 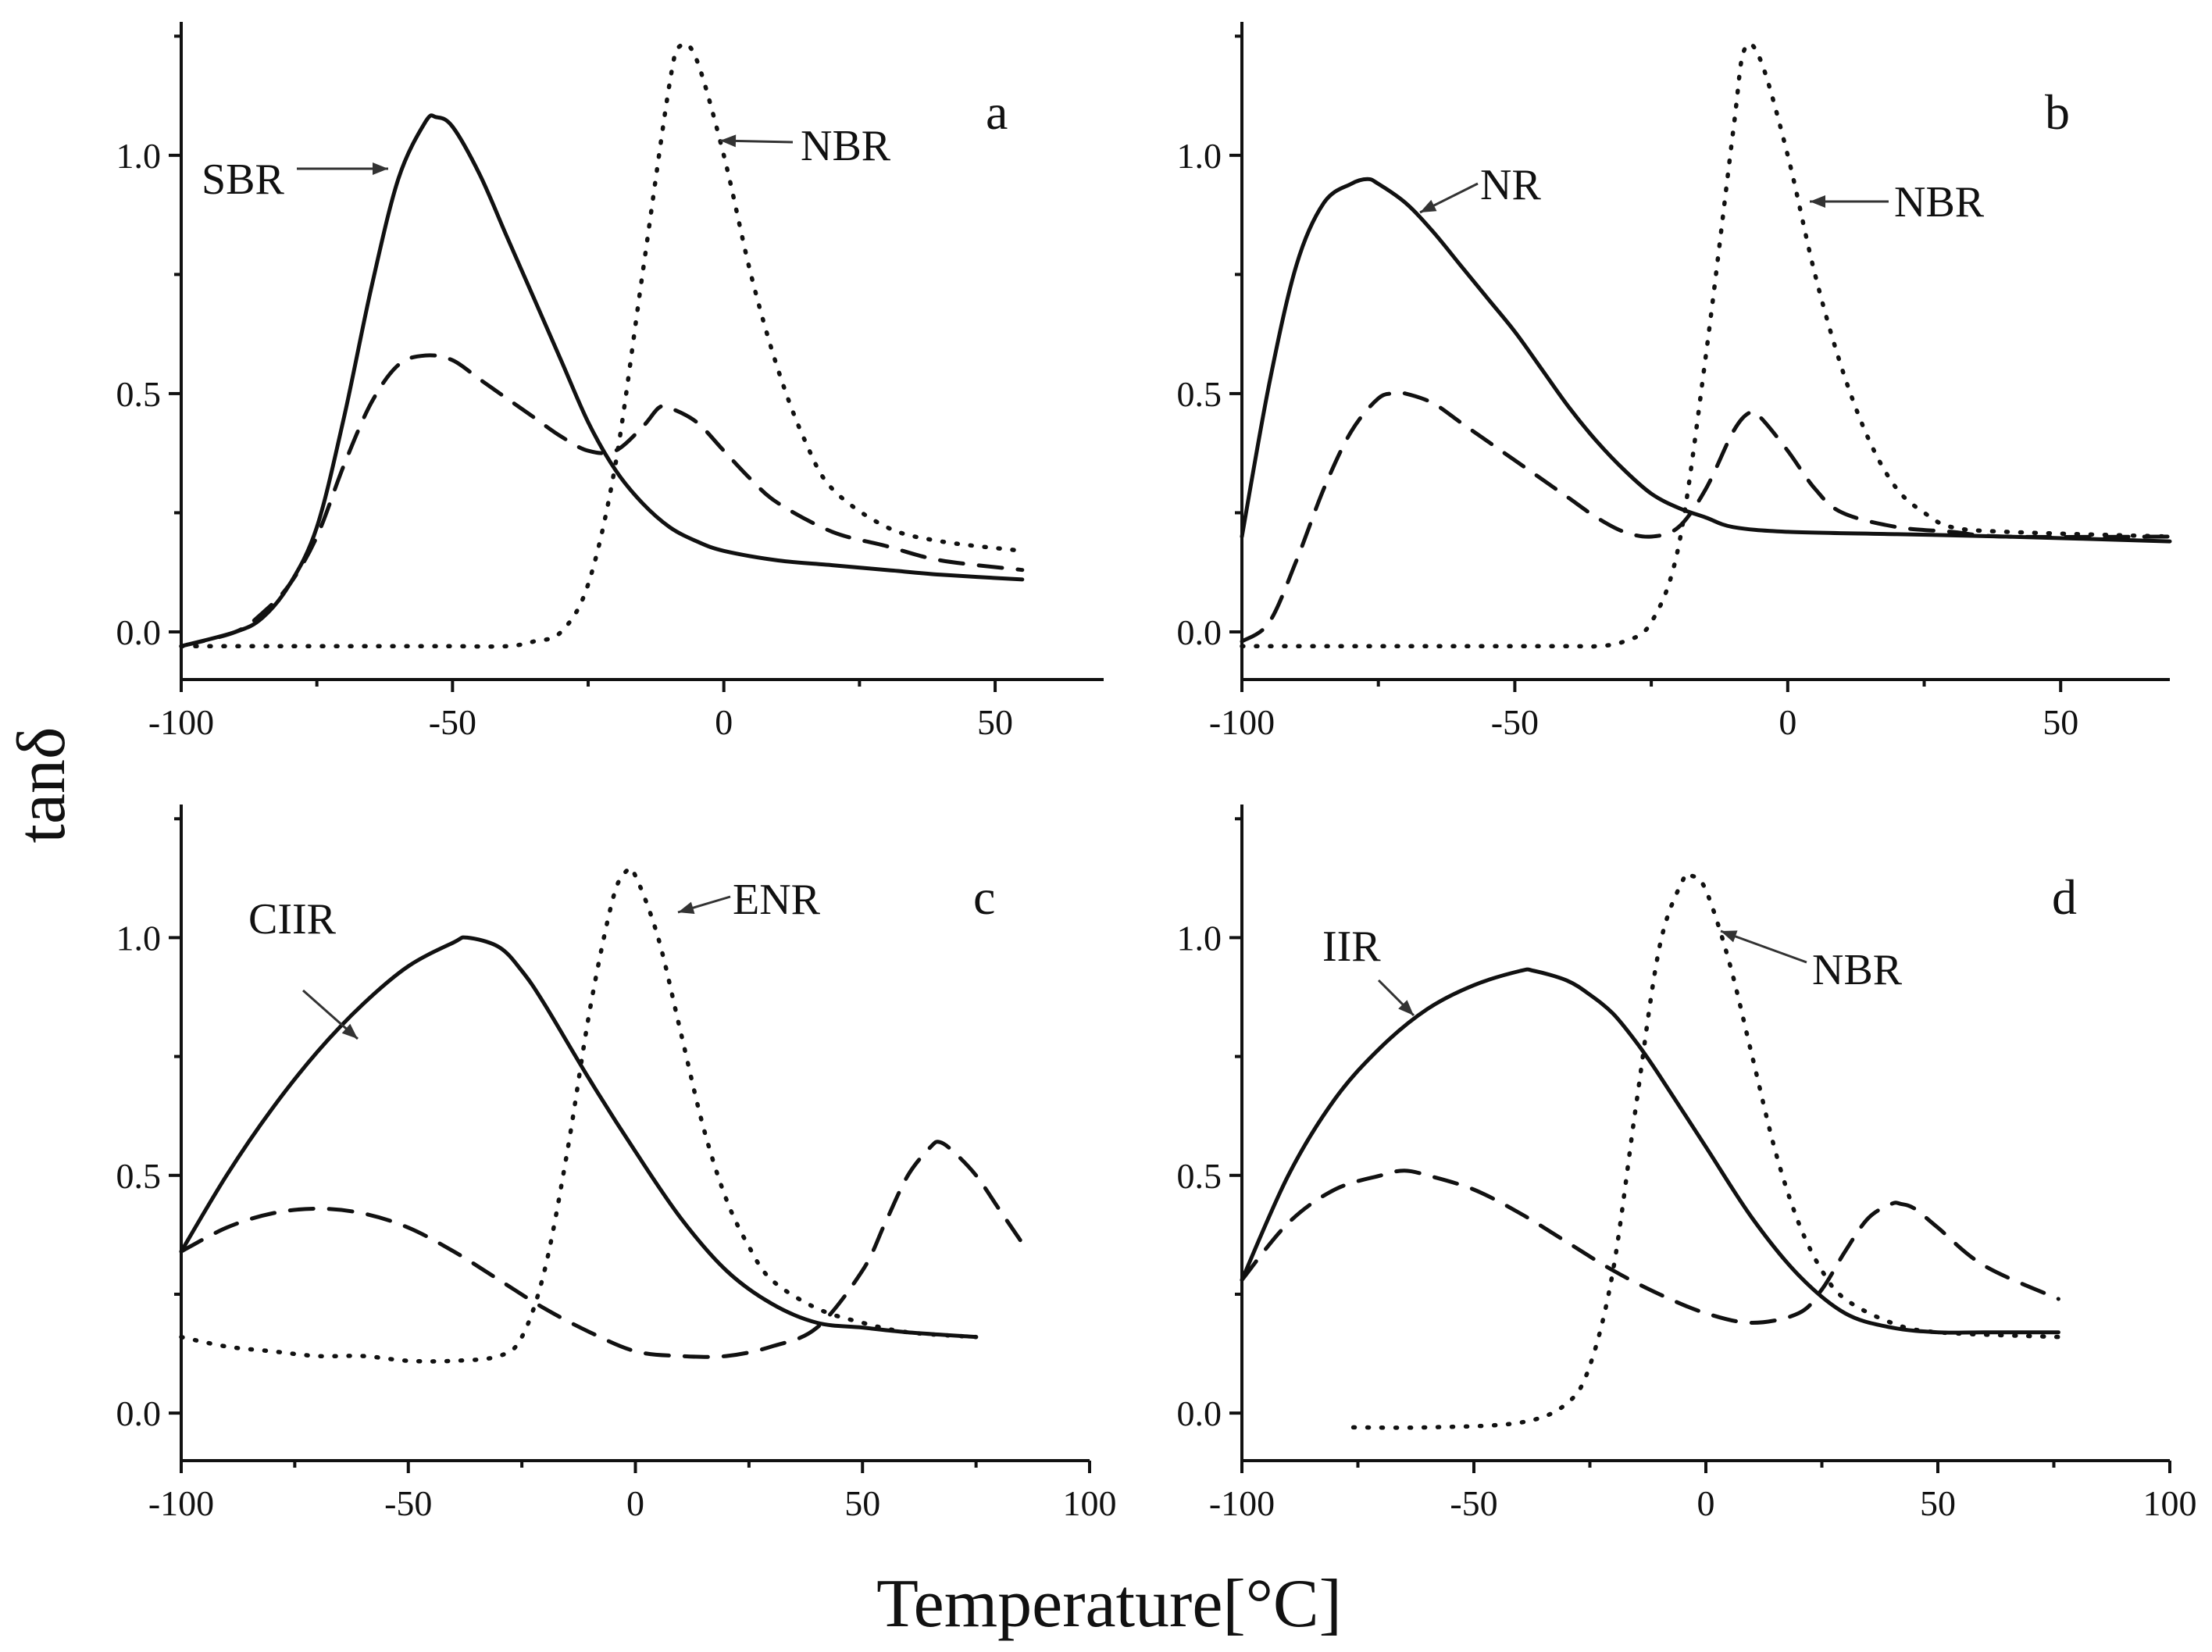 What do you see at coordinates (1706, 360) in the screenshot?
I see `series-nr-solid-line` at bounding box center [1706, 360].